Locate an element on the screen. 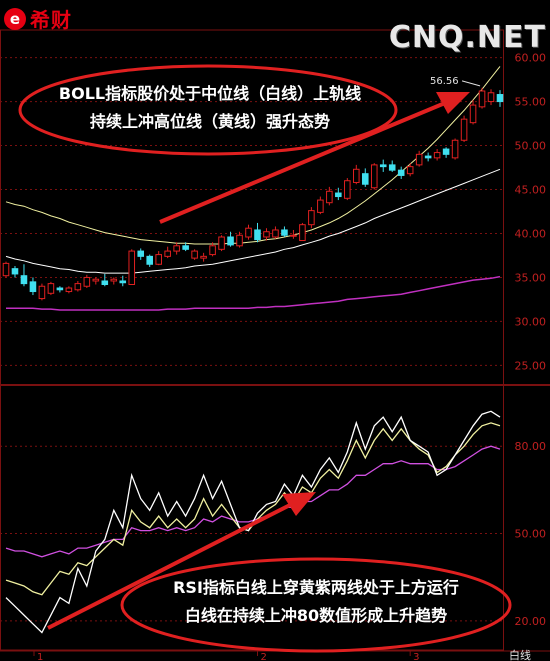 Image resolution: width=550 pixels, height=661 pixels. boll-tick-label: 50.00 is located at coordinates (531, 146).